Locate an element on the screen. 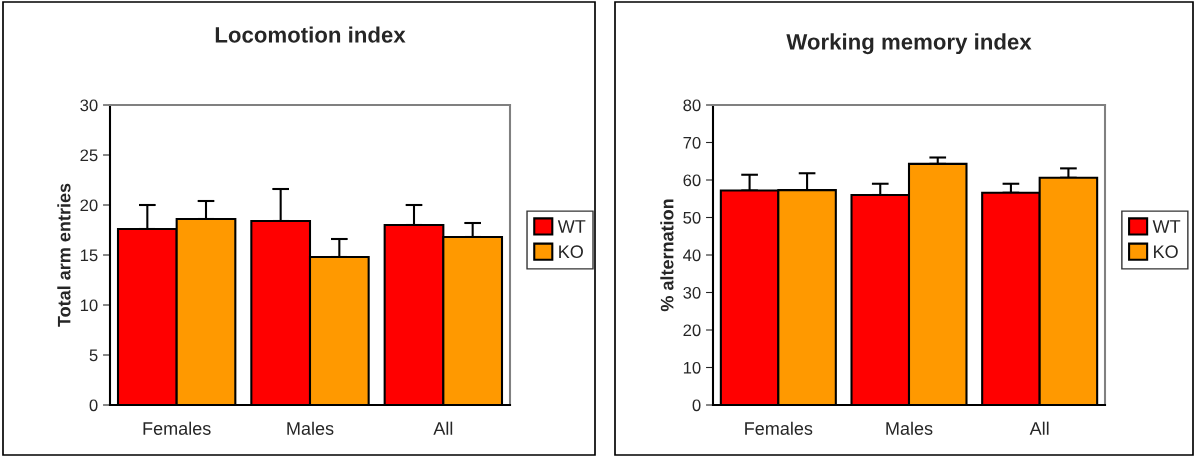  y-tick-label: 70 is located at coordinates (692, 142).